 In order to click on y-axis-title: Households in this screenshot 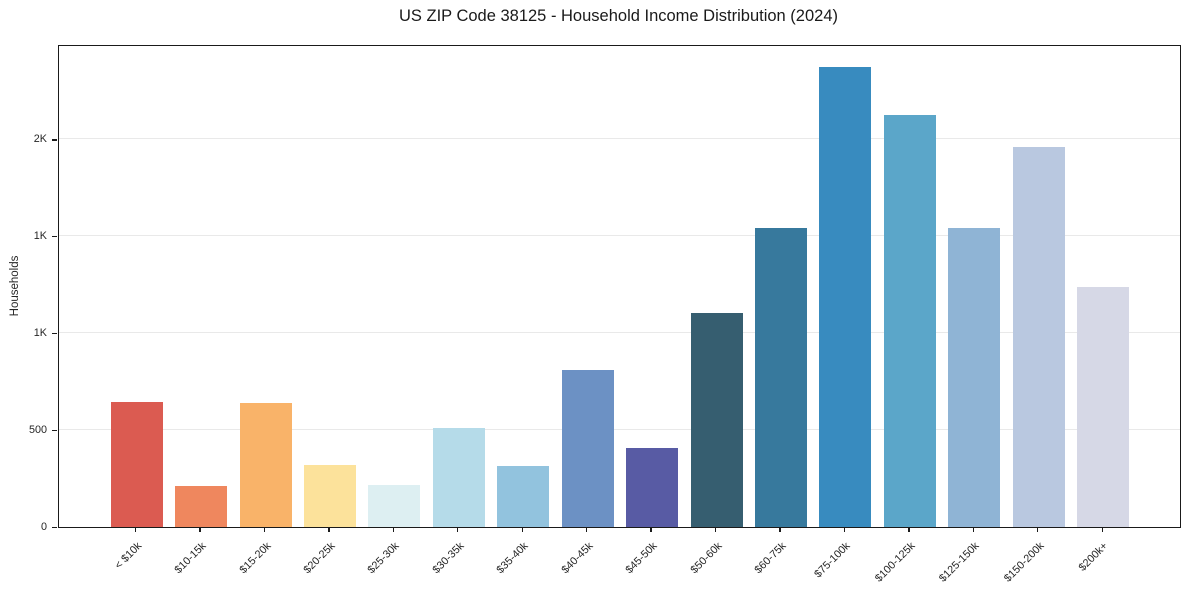, I will do `click(15, 286)`.